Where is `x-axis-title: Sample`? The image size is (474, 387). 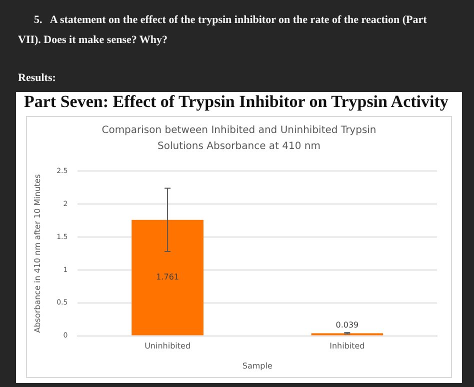
x-axis-title: Sample is located at coordinates (257, 365).